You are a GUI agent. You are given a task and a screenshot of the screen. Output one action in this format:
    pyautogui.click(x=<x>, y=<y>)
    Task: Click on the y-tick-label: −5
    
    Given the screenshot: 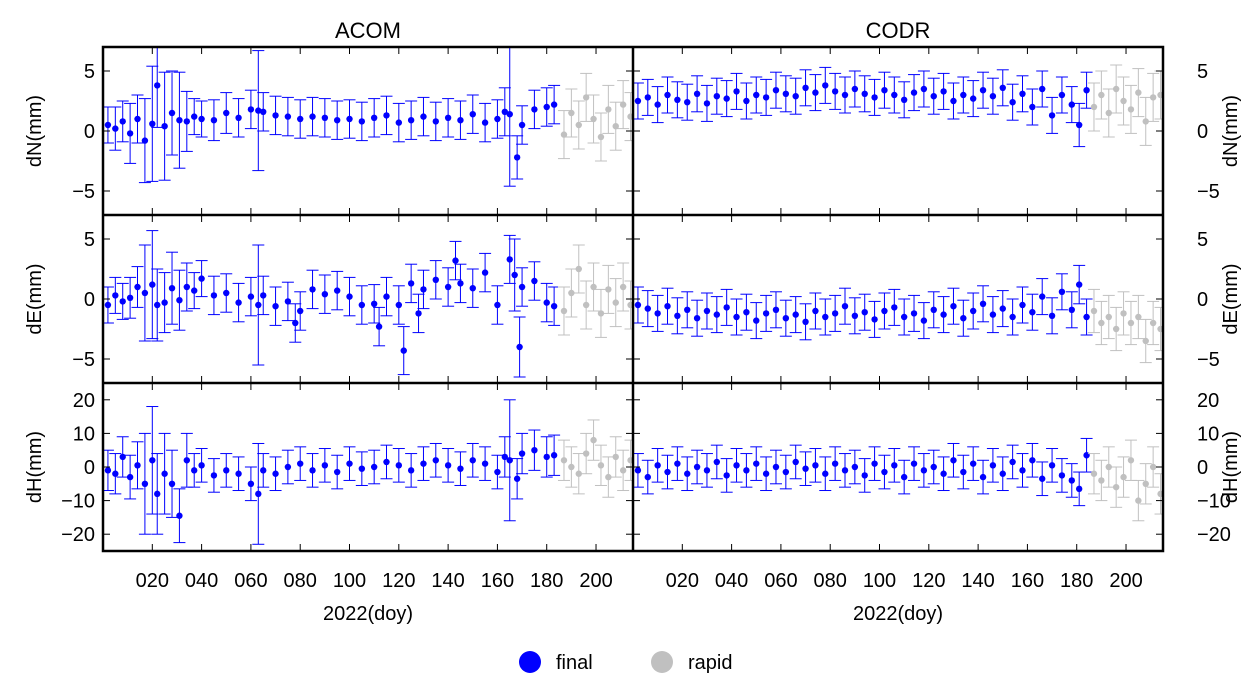 What is the action you would take?
    pyautogui.click(x=83, y=360)
    